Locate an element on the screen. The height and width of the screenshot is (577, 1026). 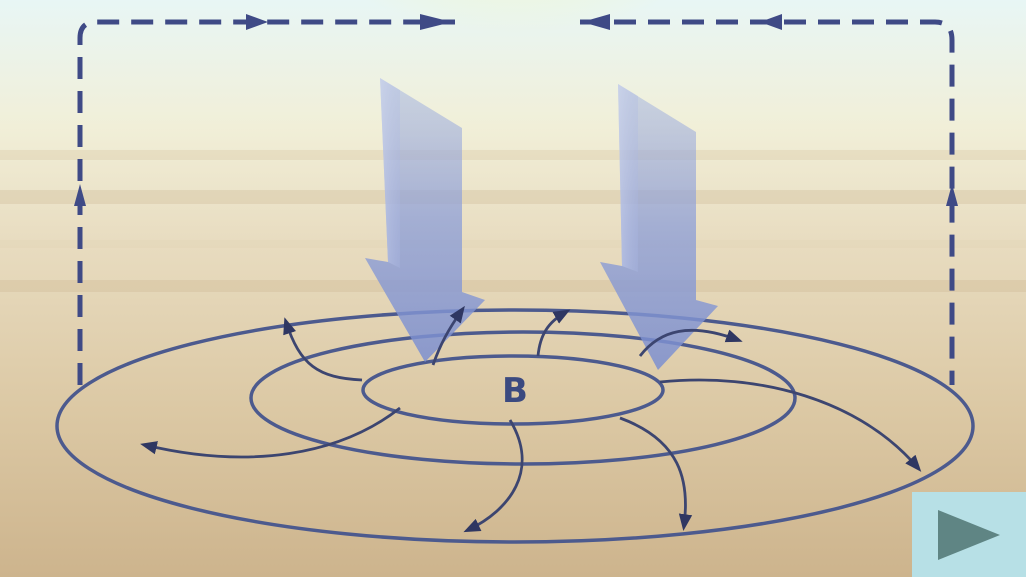
next-slide-button is located at coordinates (969, 534).